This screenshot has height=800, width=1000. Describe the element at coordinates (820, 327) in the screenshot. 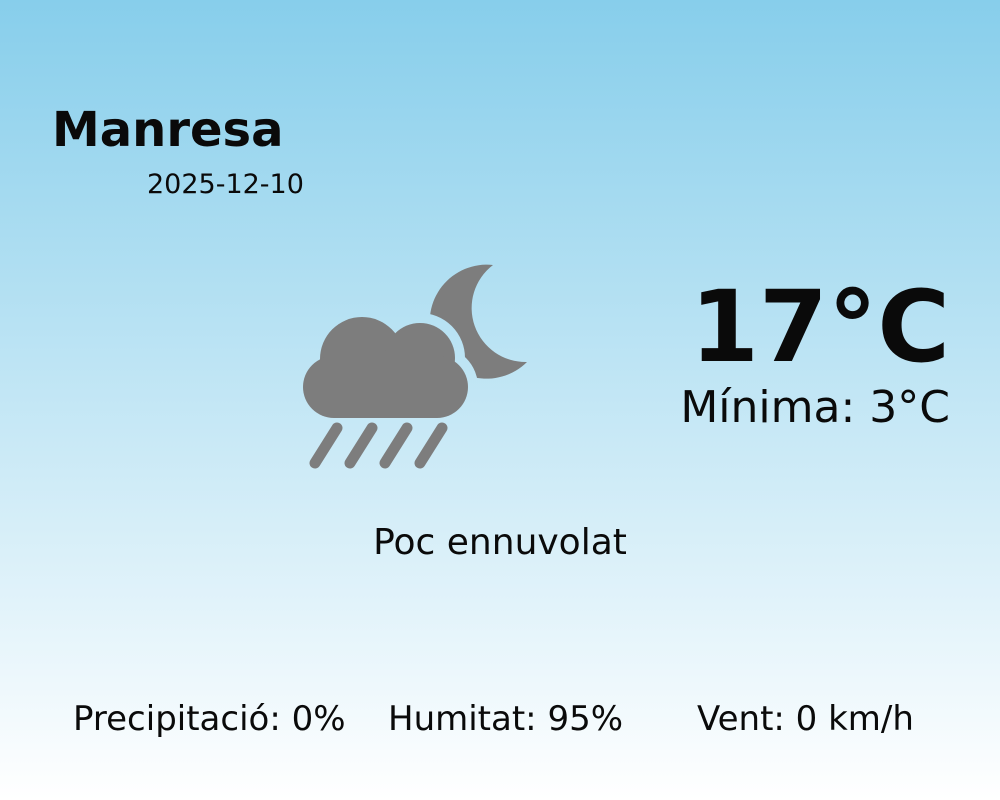

I see `current-temperature: 17°C` at that location.